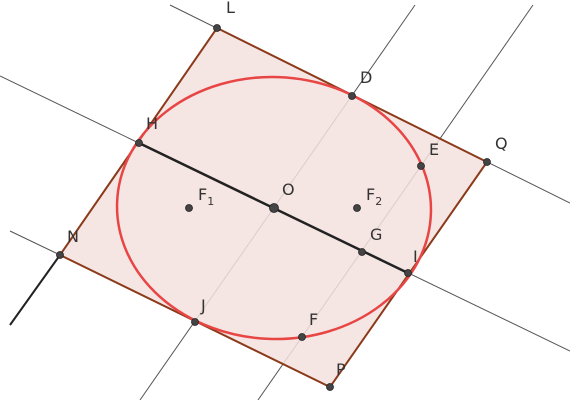  I want to click on label-text: J, so click(203, 305).